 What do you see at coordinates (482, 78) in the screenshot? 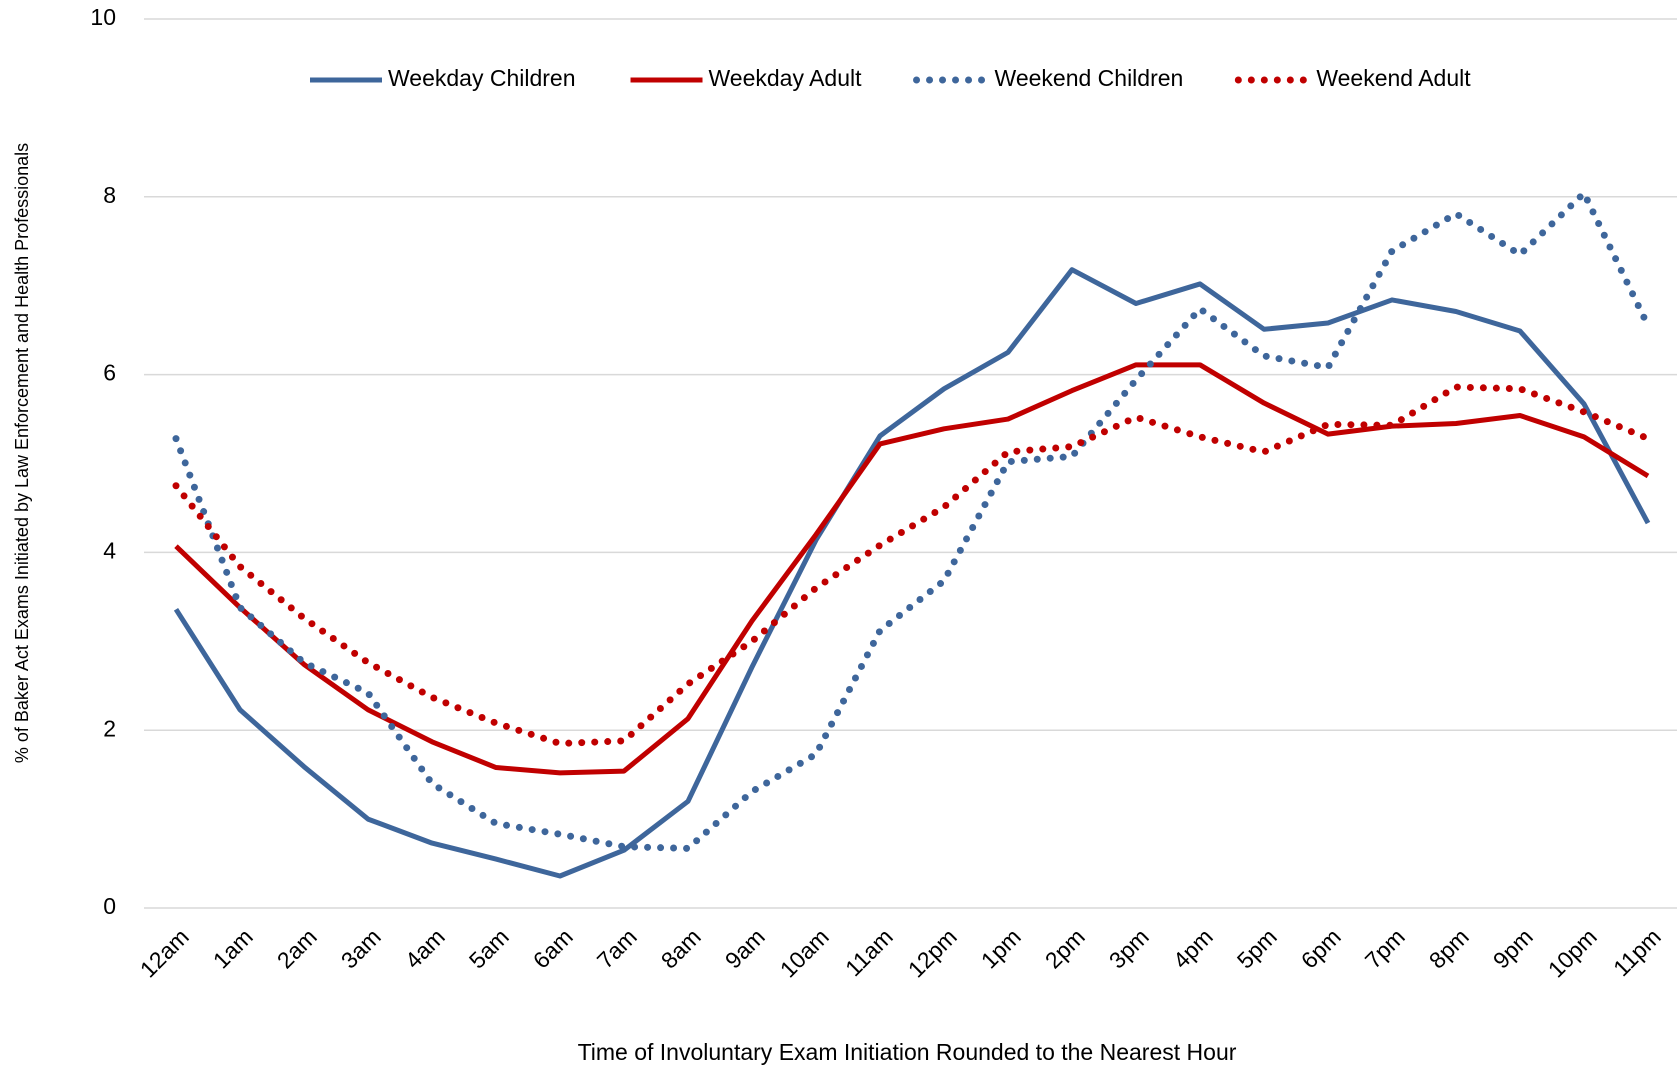
I see `legend-label: Weekday Children` at bounding box center [482, 78].